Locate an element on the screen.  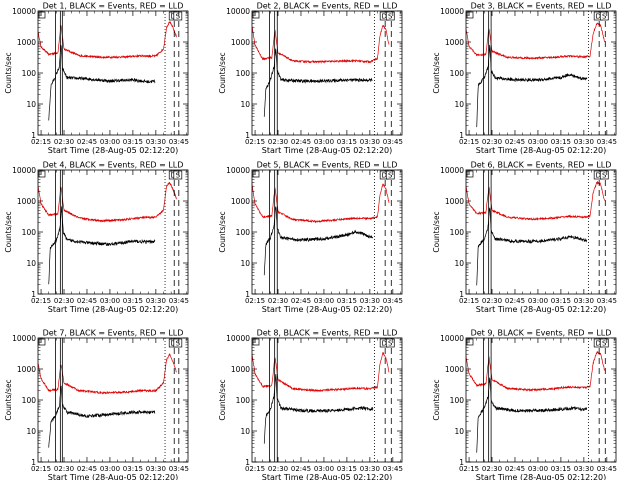
panel-title: Det 1, BLACK = Events, RED = LLD is located at coordinates (113, 6).